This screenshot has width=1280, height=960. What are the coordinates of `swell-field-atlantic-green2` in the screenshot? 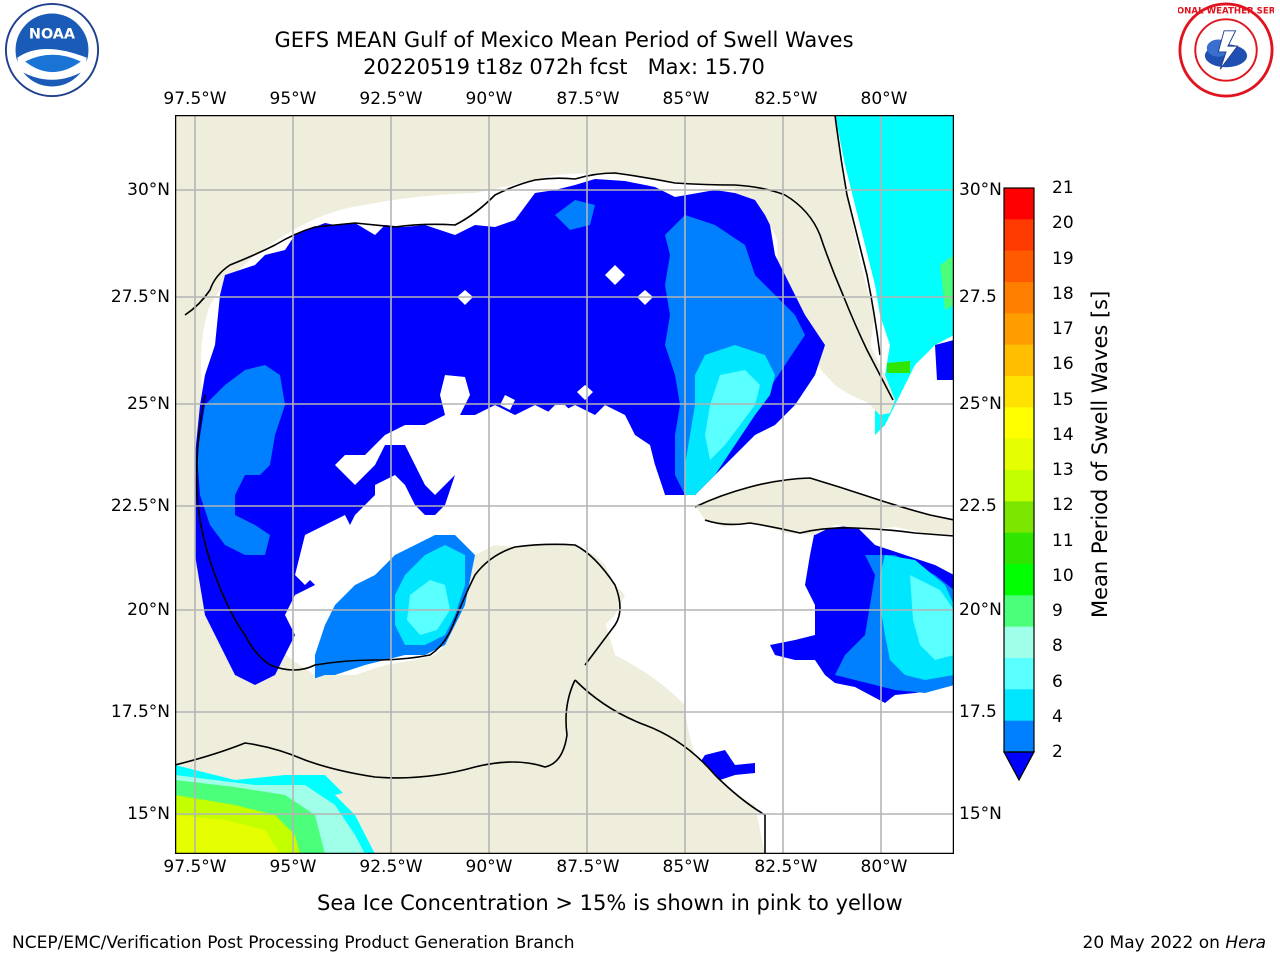 It's located at (898, 367).